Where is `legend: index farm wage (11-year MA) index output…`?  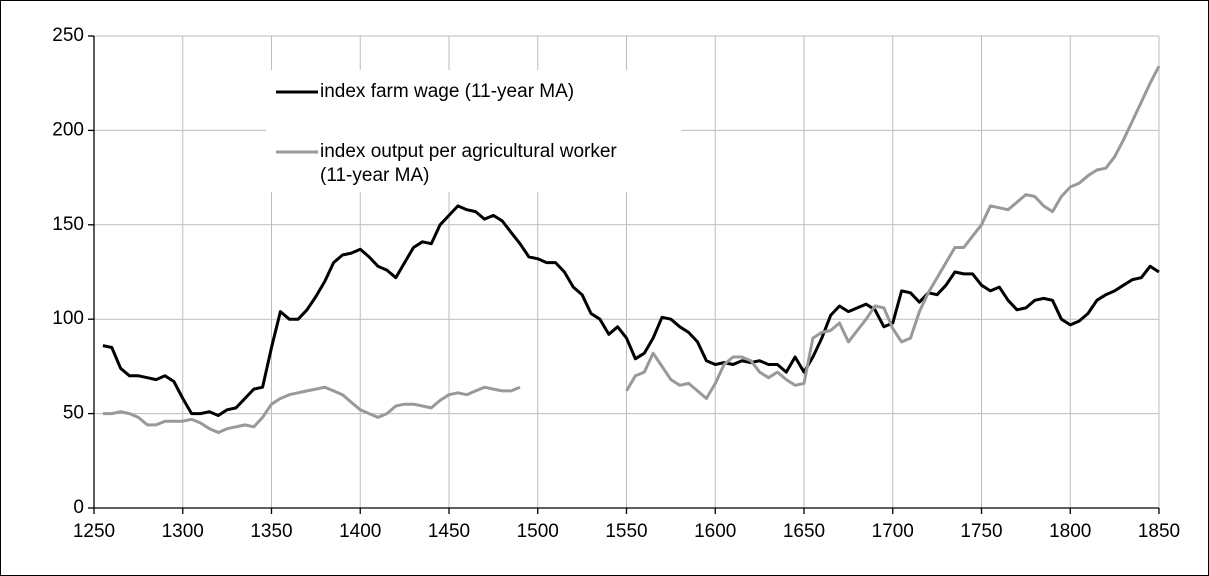 legend: index farm wage (11-year MA) index output… is located at coordinates (473, 131).